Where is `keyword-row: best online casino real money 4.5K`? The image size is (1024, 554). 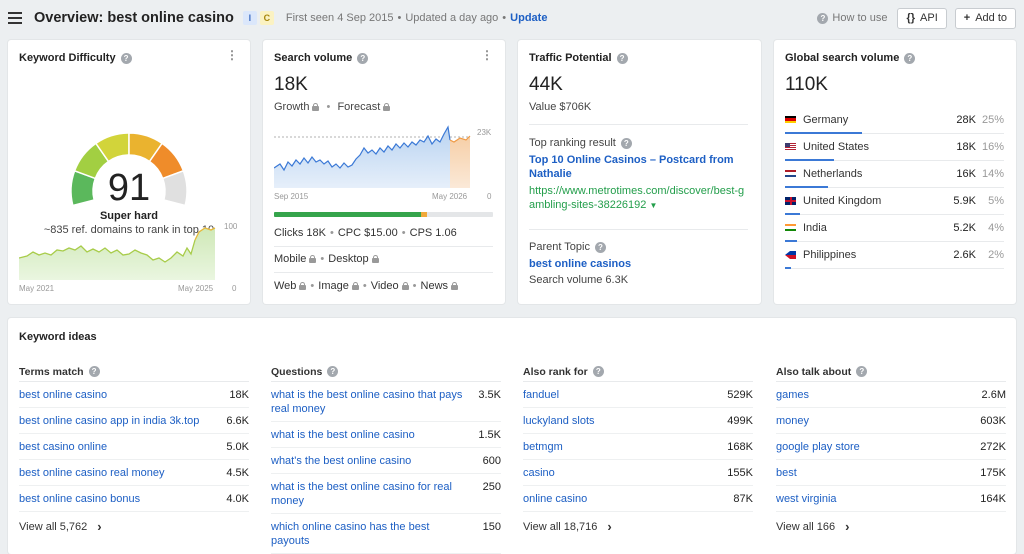 keyword-row: best online casino real money 4.5K is located at coordinates (134, 473).